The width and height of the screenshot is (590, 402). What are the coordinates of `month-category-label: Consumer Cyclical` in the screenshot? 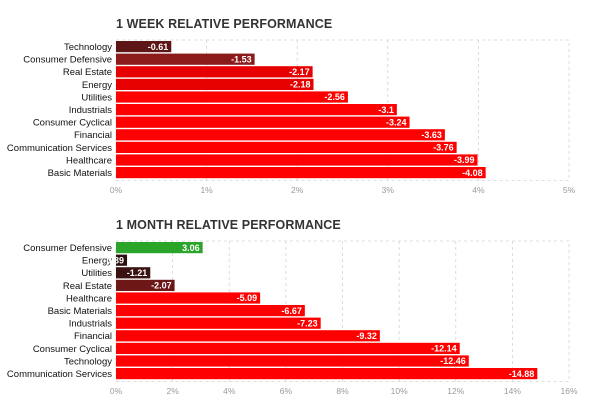 It's located at (72, 349).